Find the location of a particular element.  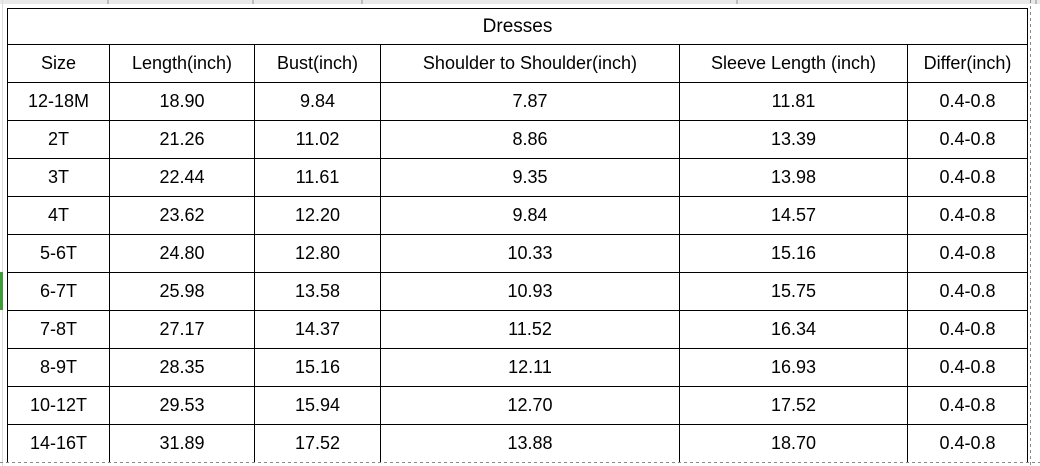

value-cell: 23.62 is located at coordinates (182, 215).